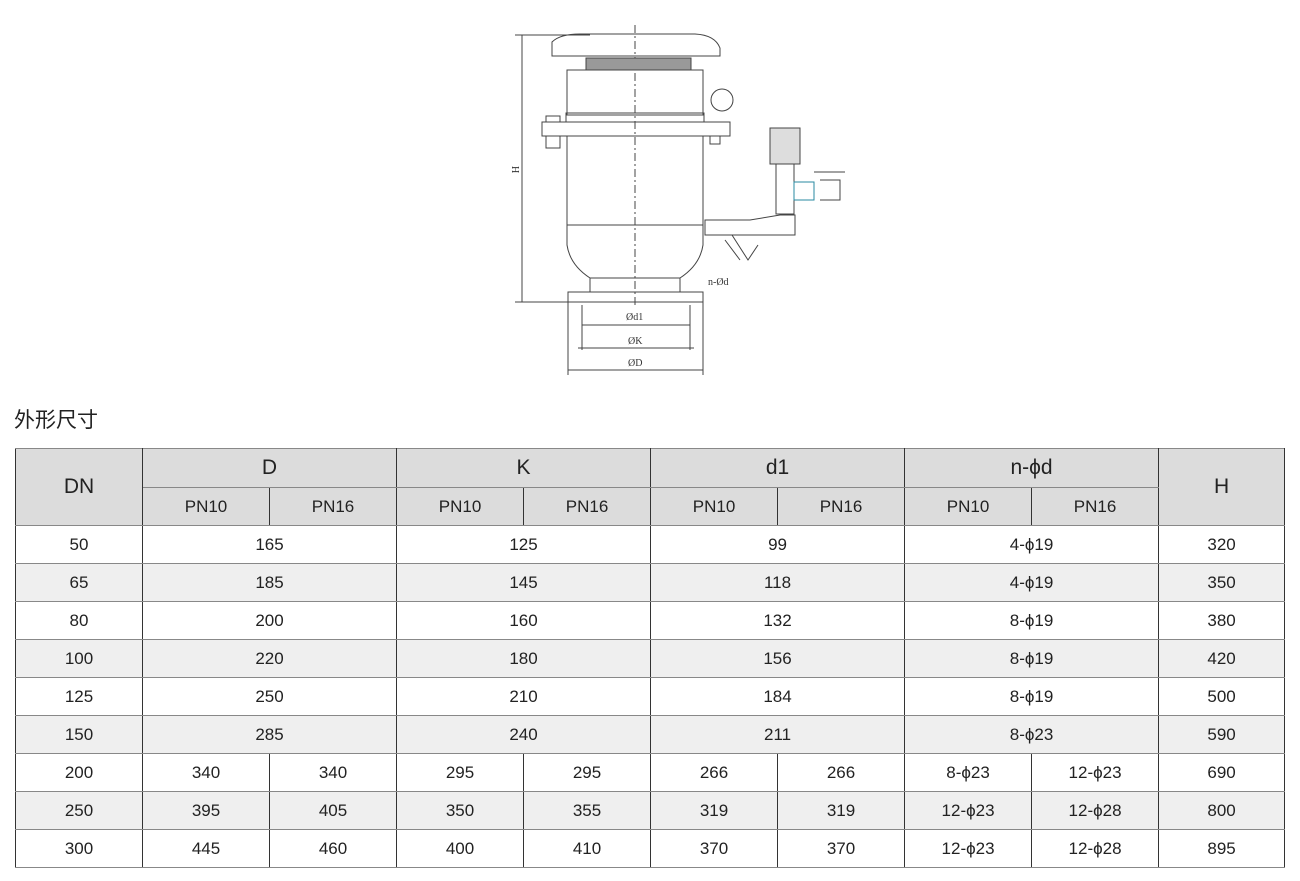  Describe the element at coordinates (206, 848) in the screenshot. I see `cell-d-pn10: 445` at that location.